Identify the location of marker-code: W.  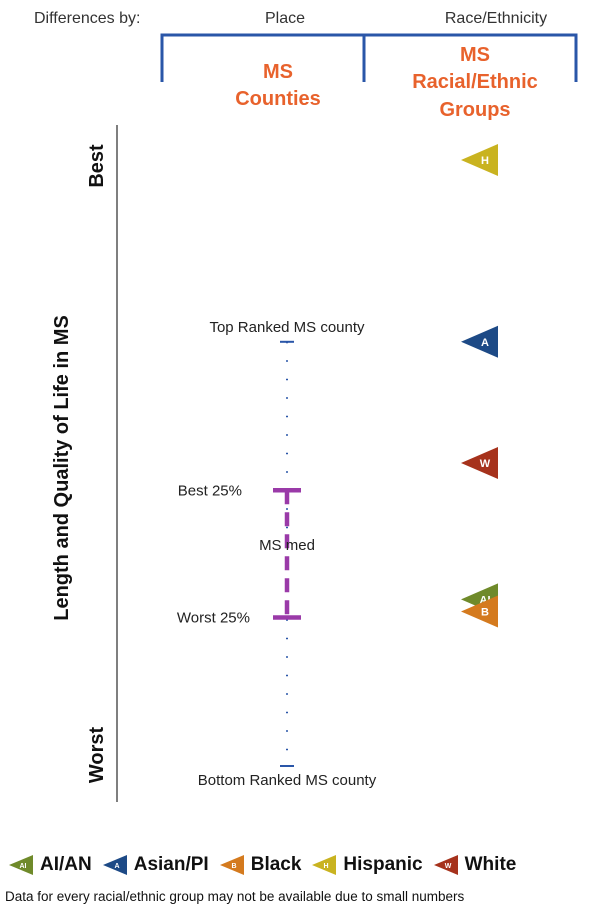
(485, 464).